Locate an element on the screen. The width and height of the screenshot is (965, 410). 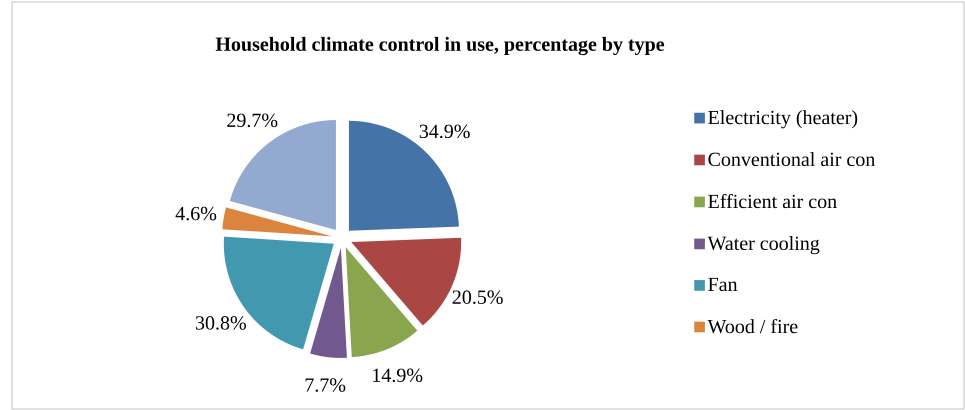
data-label: 34.9% is located at coordinates (445, 131).